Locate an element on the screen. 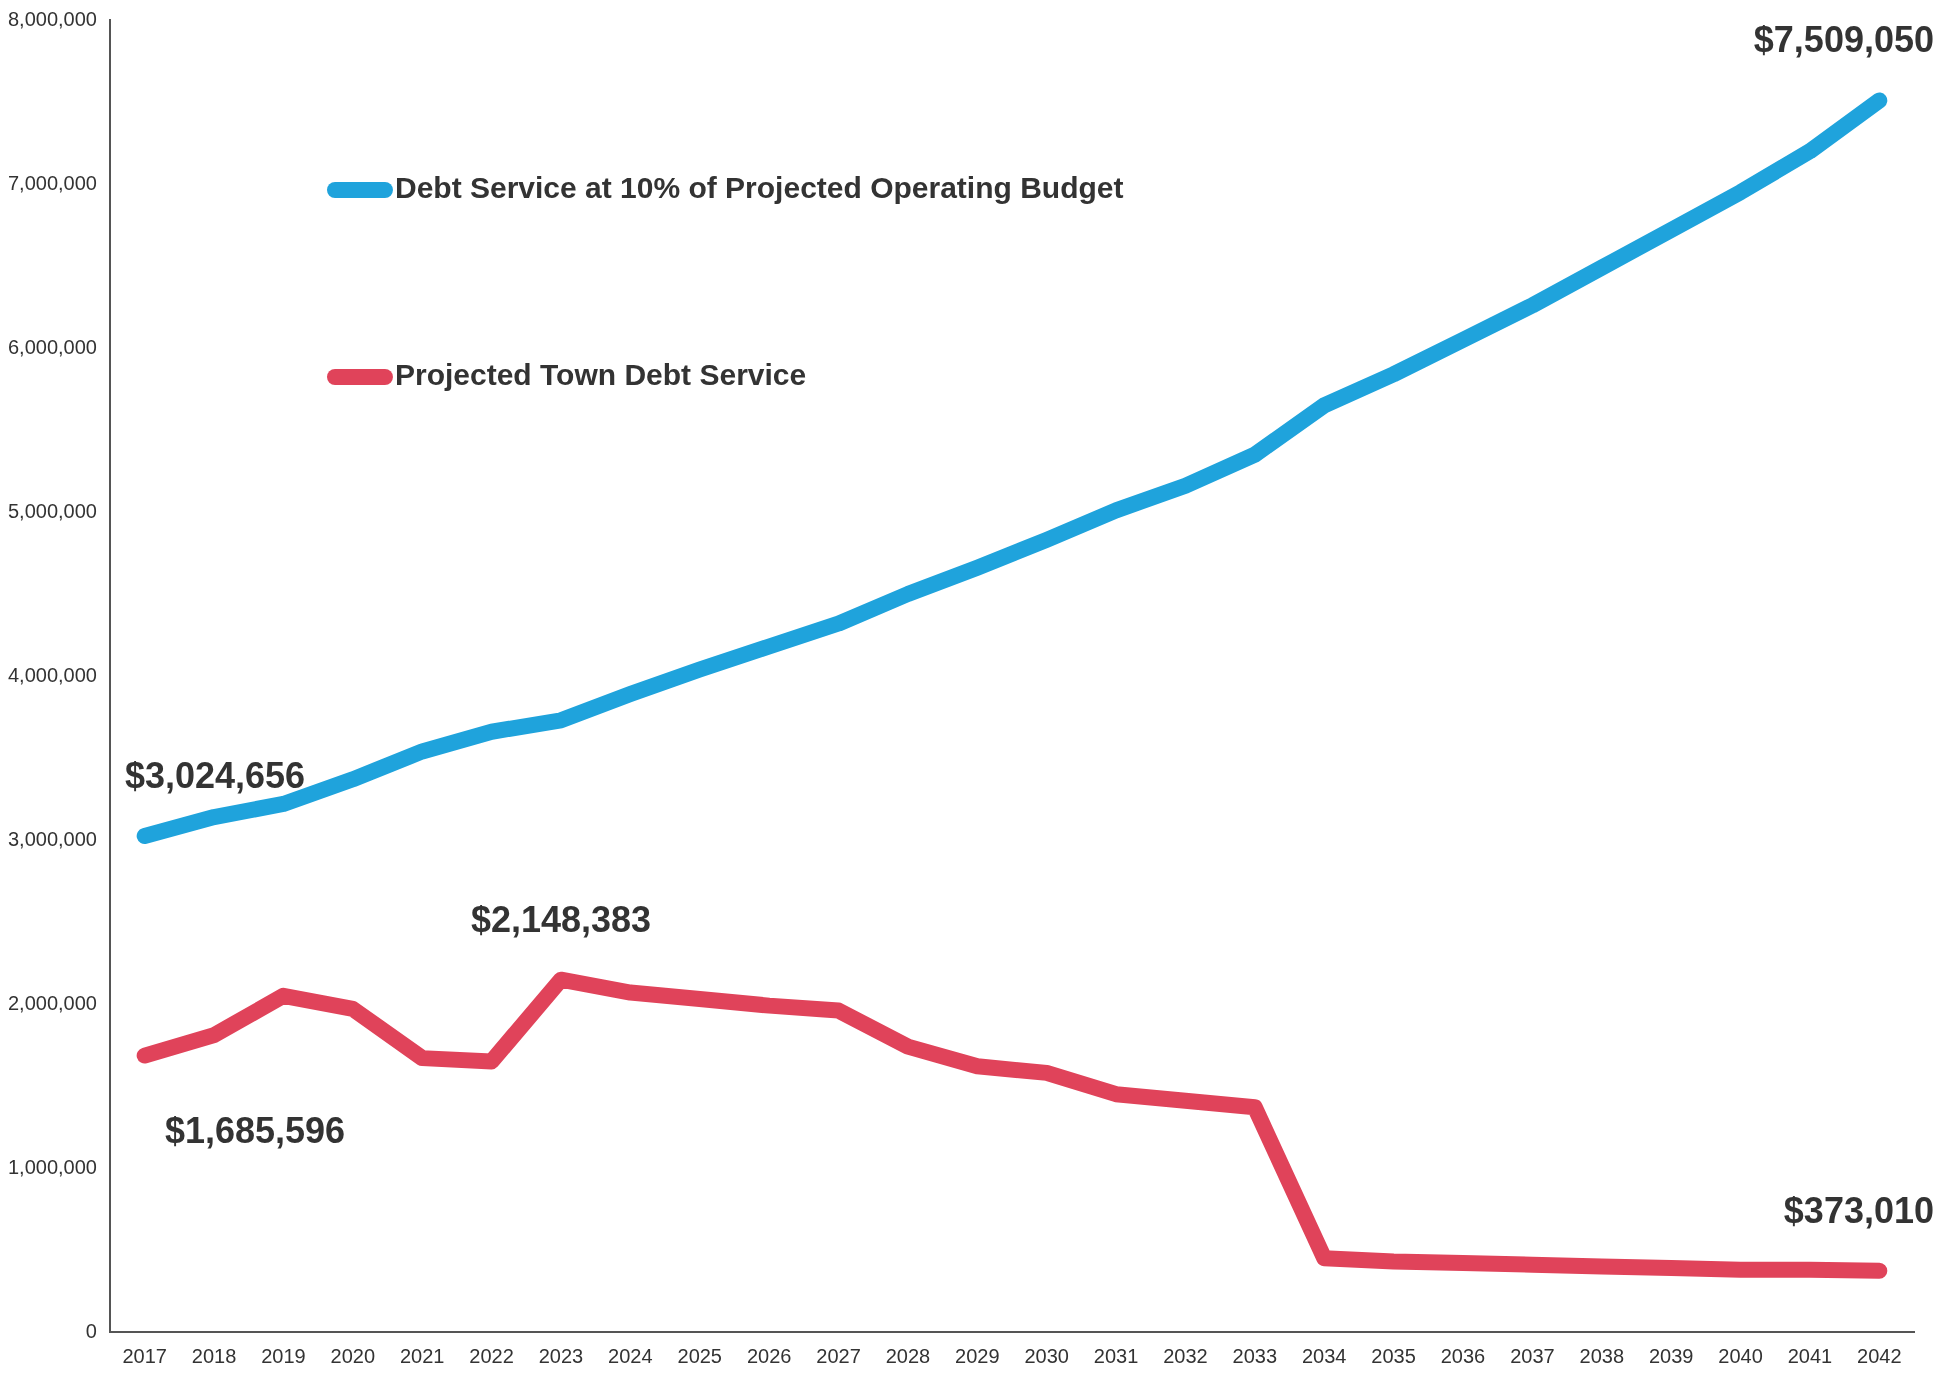 The image size is (1942, 1377). annotation: $1,685,596 is located at coordinates (255, 1131).